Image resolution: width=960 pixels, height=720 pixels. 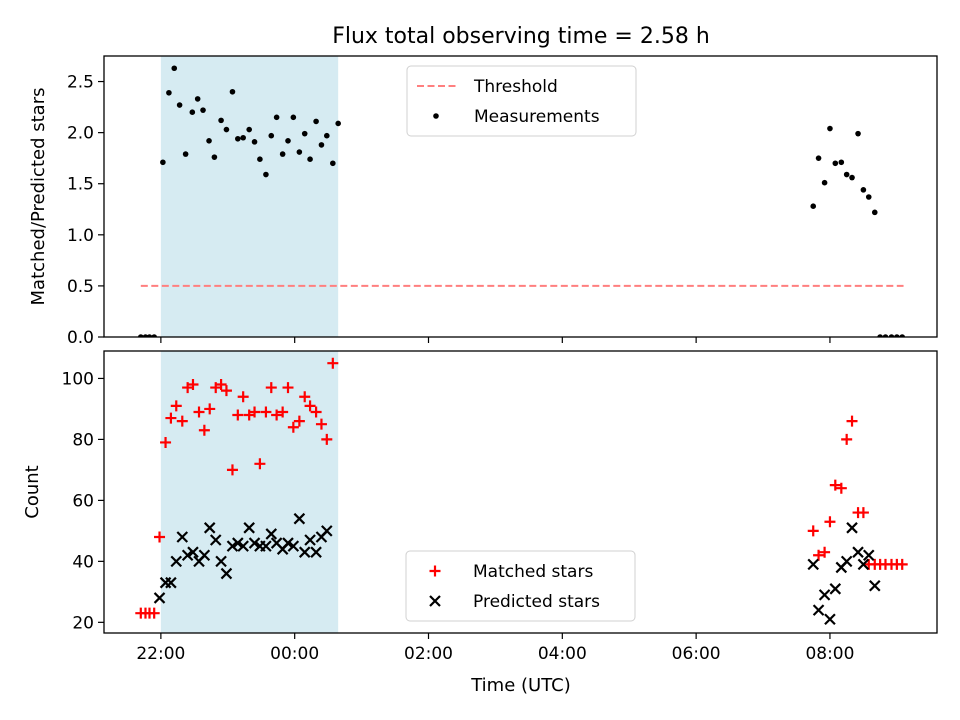 I want to click on chart-title: Flux total observing time = 2.58 h, so click(x=521, y=36).